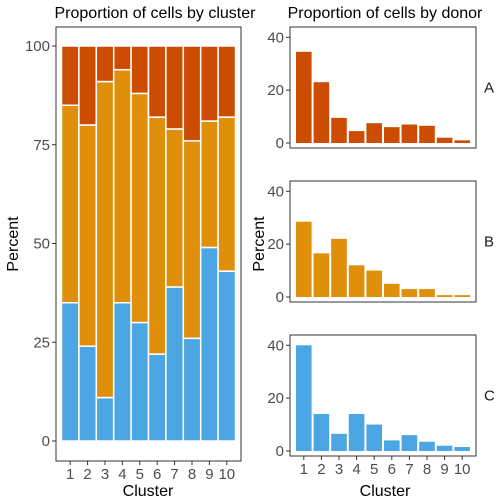  Describe the element at coordinates (13, 244) in the screenshot. I see `cluster-y-axis-title: Percent` at that location.